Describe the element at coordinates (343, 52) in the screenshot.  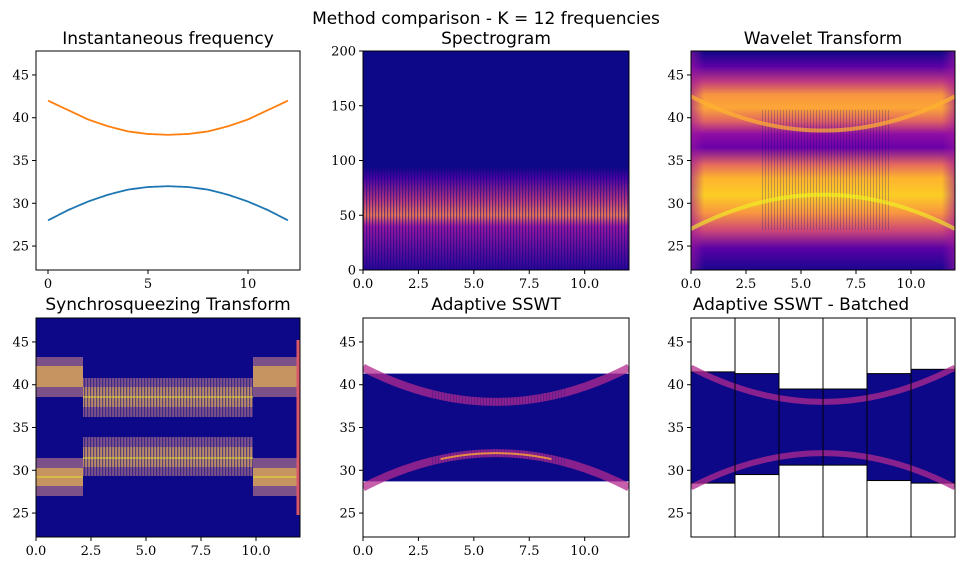
I see `y-tick-label: 200` at that location.